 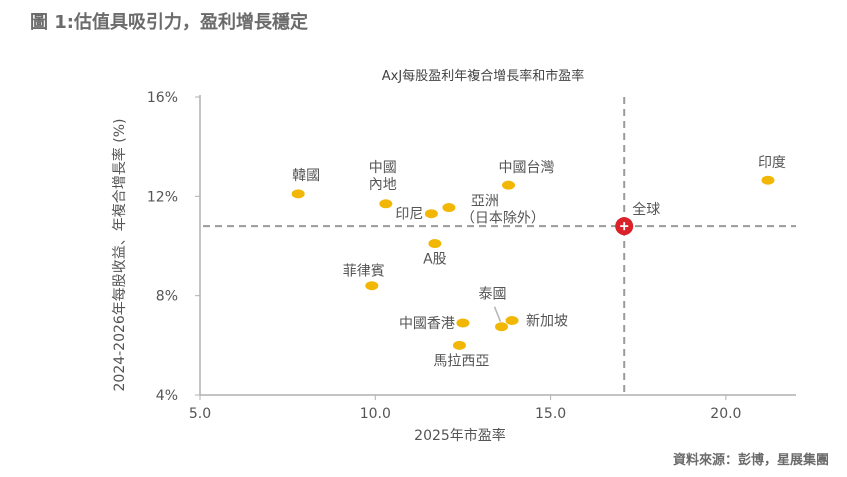 What do you see at coordinates (427, 324) in the screenshot?
I see `point-label: 中國香港` at bounding box center [427, 324].